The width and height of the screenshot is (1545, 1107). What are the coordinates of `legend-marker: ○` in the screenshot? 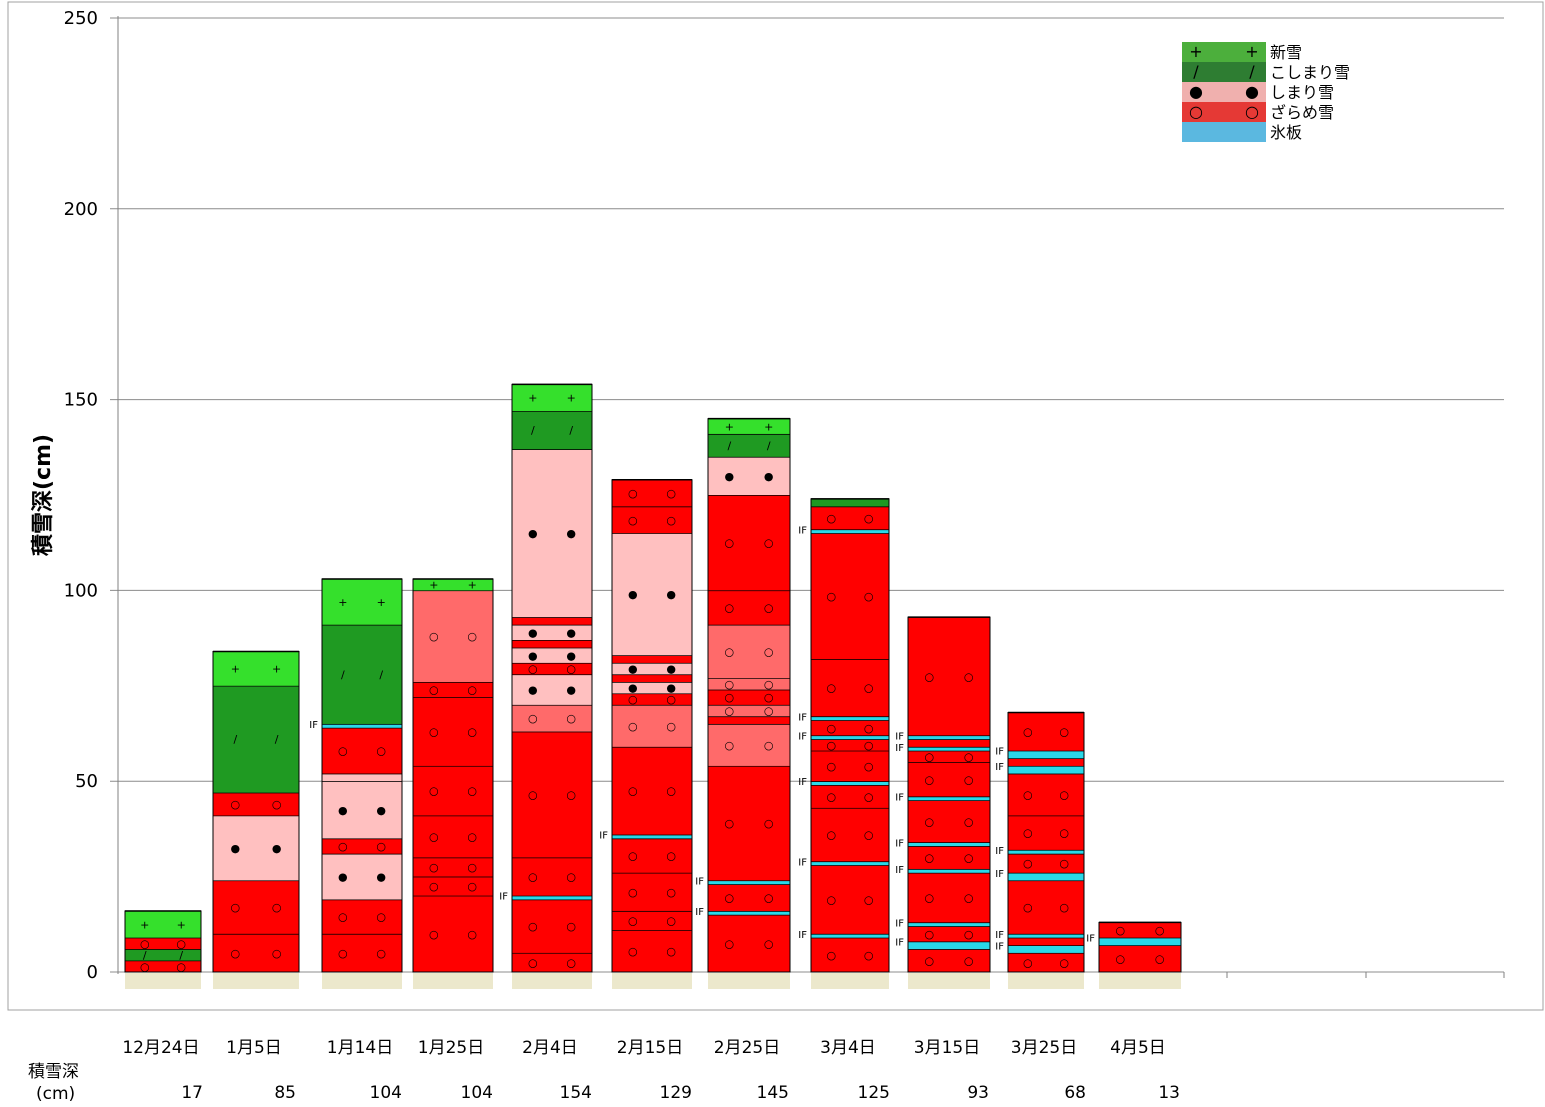 It's located at (1196, 111).